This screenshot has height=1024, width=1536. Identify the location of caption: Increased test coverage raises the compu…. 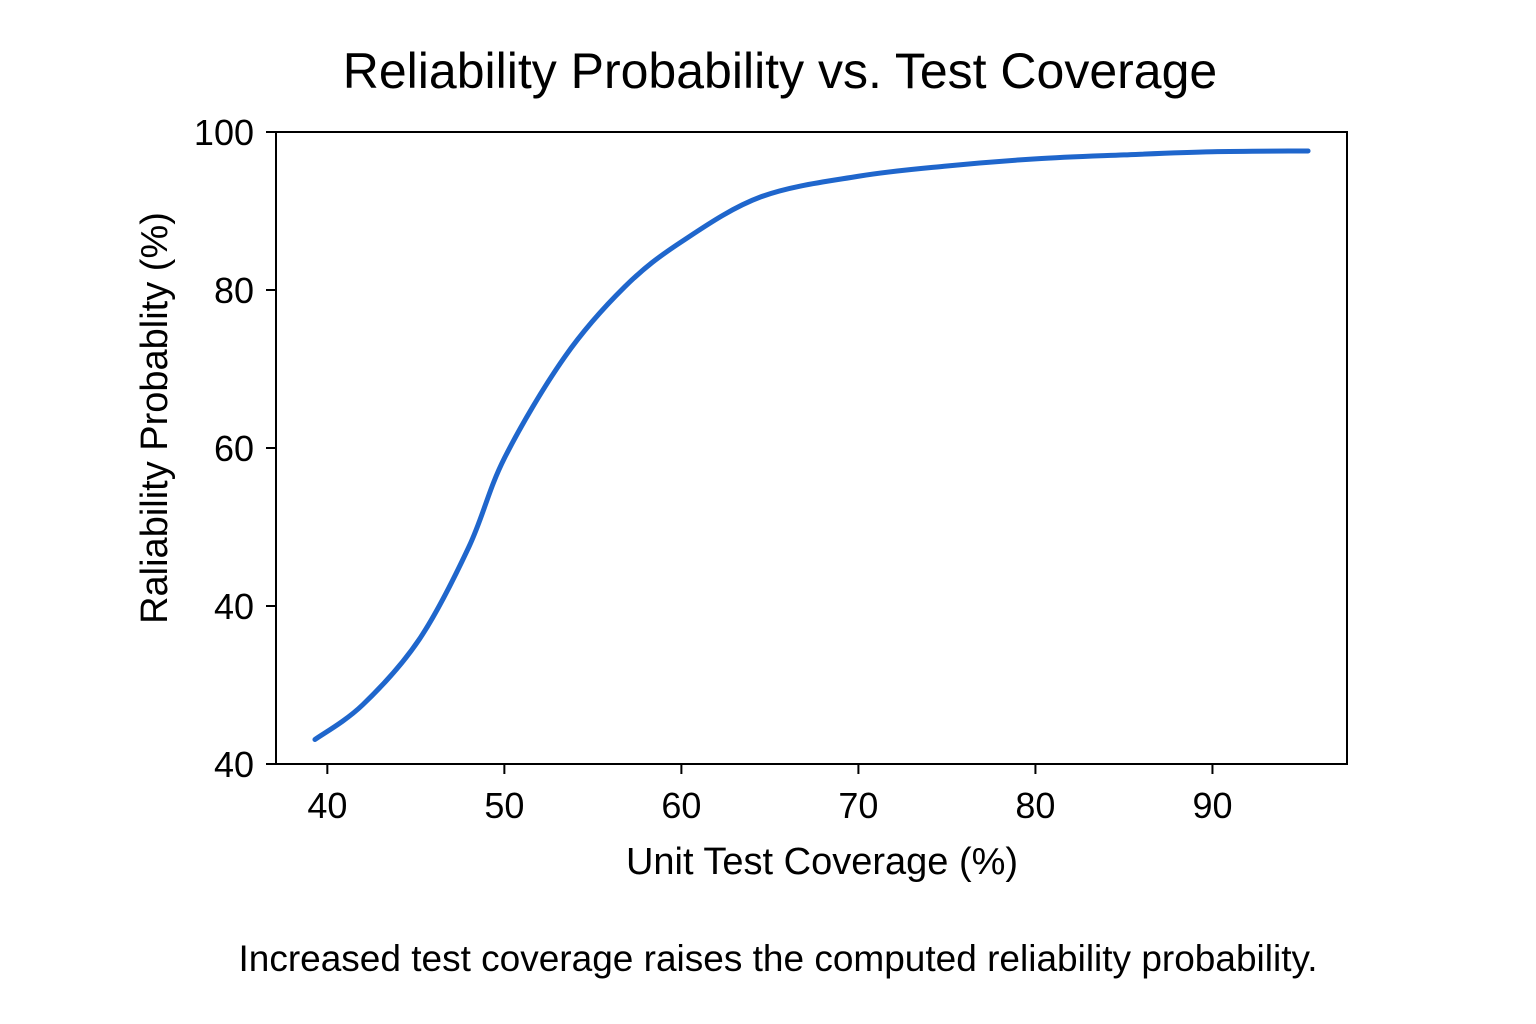
(777, 958).